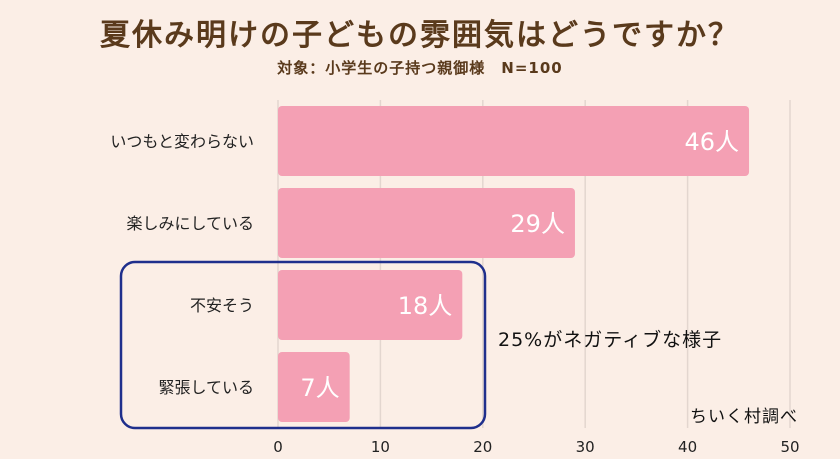 The width and height of the screenshot is (840, 459). Describe the element at coordinates (319, 388) in the screenshot. I see `bar-value-label: 7人` at that location.